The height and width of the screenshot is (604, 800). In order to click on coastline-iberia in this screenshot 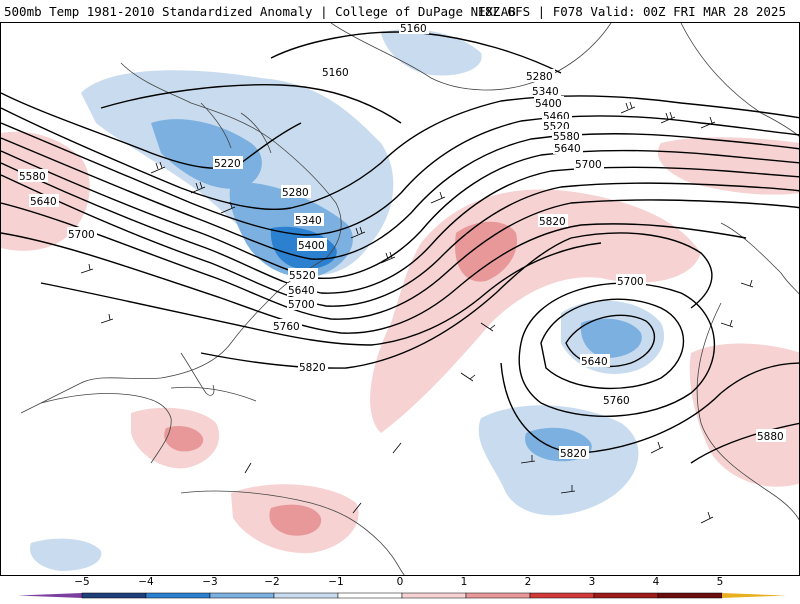, I will do `click(759, 258)`.